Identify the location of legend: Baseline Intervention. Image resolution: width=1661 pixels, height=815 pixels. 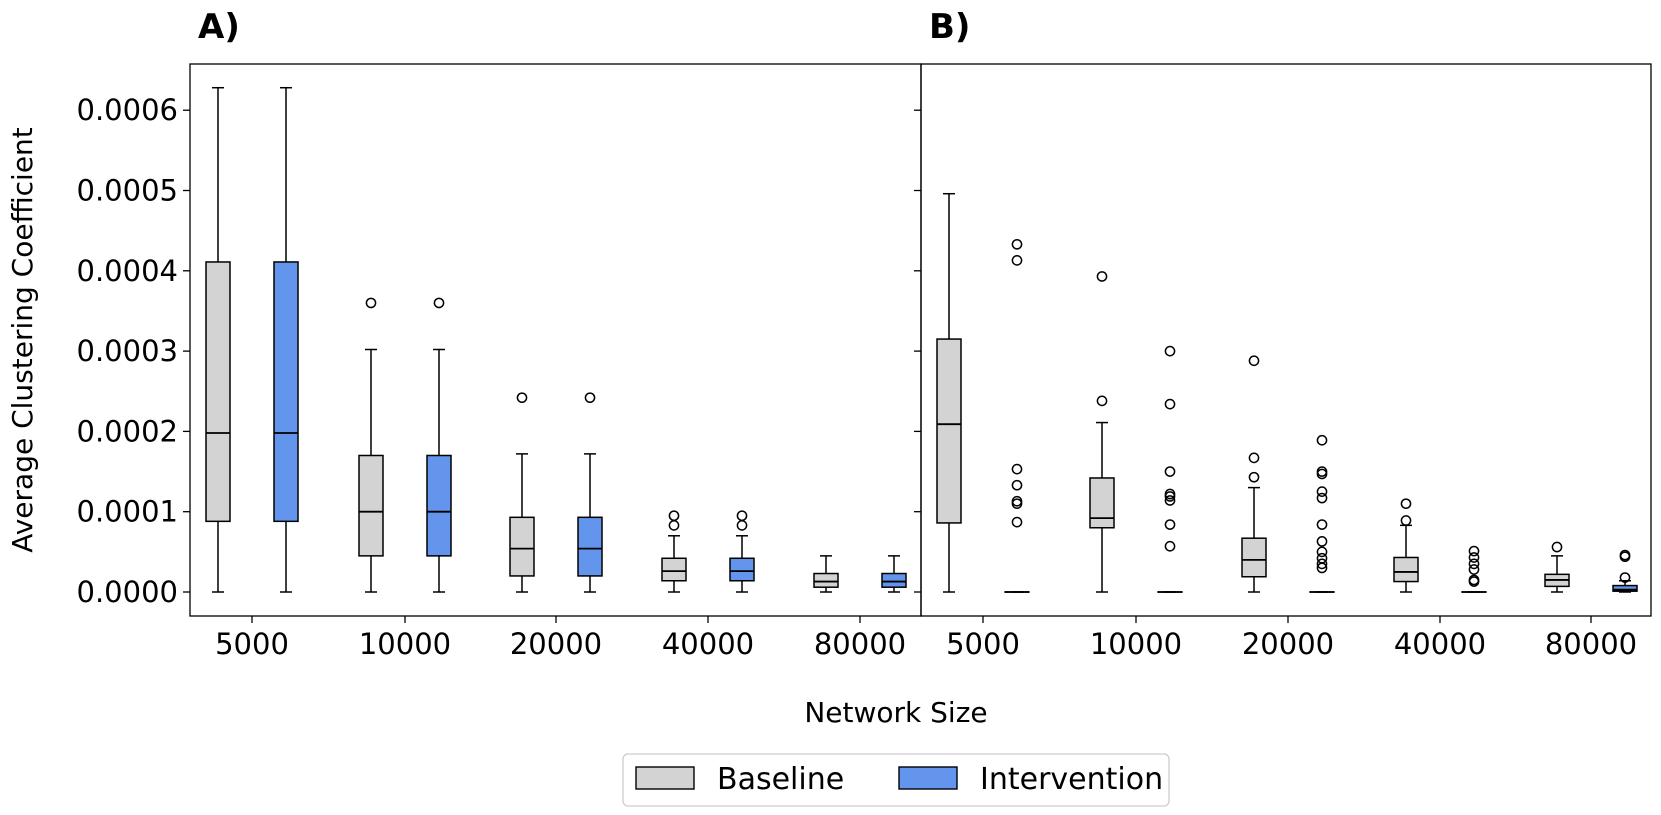
(896, 780).